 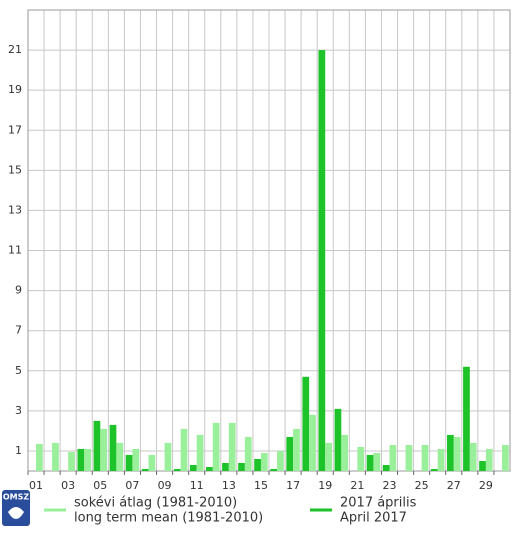 What do you see at coordinates (422, 485) in the screenshot?
I see `x-tick-label: 25` at bounding box center [422, 485].